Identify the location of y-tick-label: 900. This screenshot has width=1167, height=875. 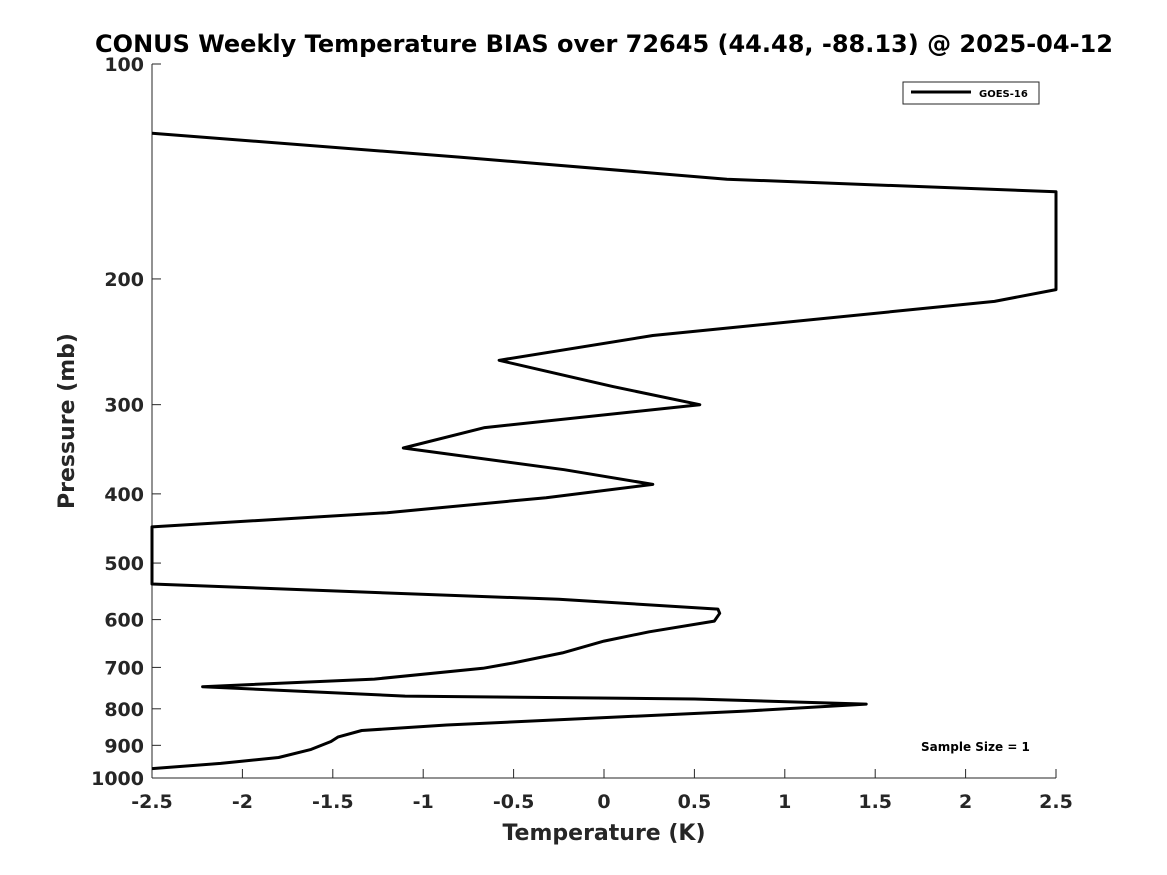
(124, 746).